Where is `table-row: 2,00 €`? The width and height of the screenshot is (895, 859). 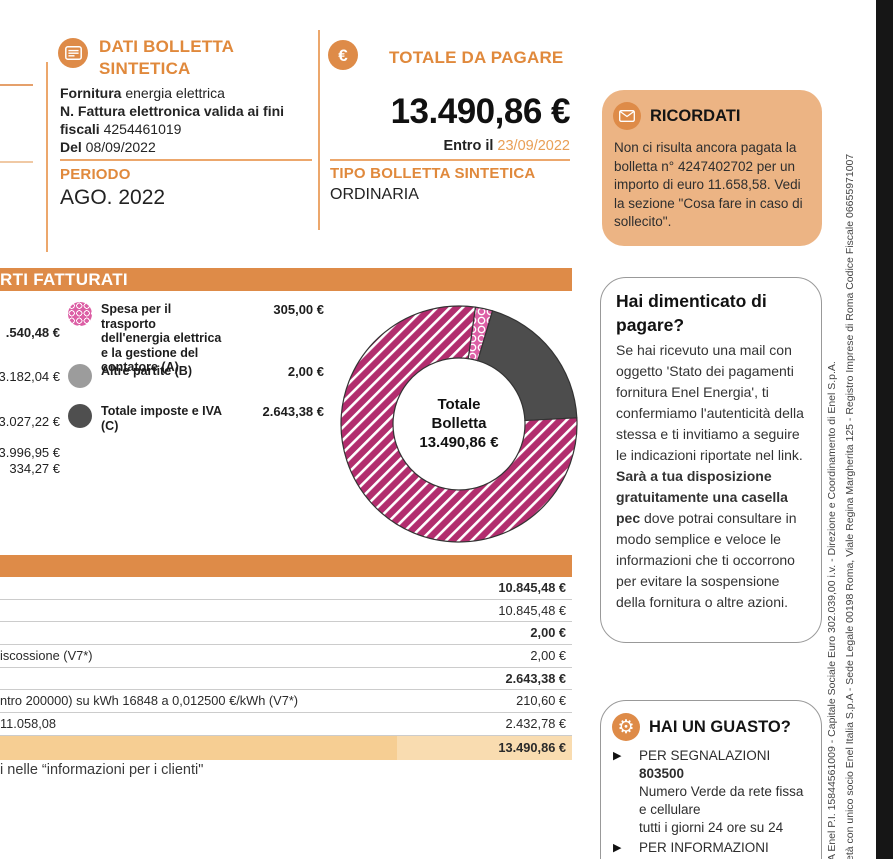
table-row: 2,00 € is located at coordinates (286, 634).